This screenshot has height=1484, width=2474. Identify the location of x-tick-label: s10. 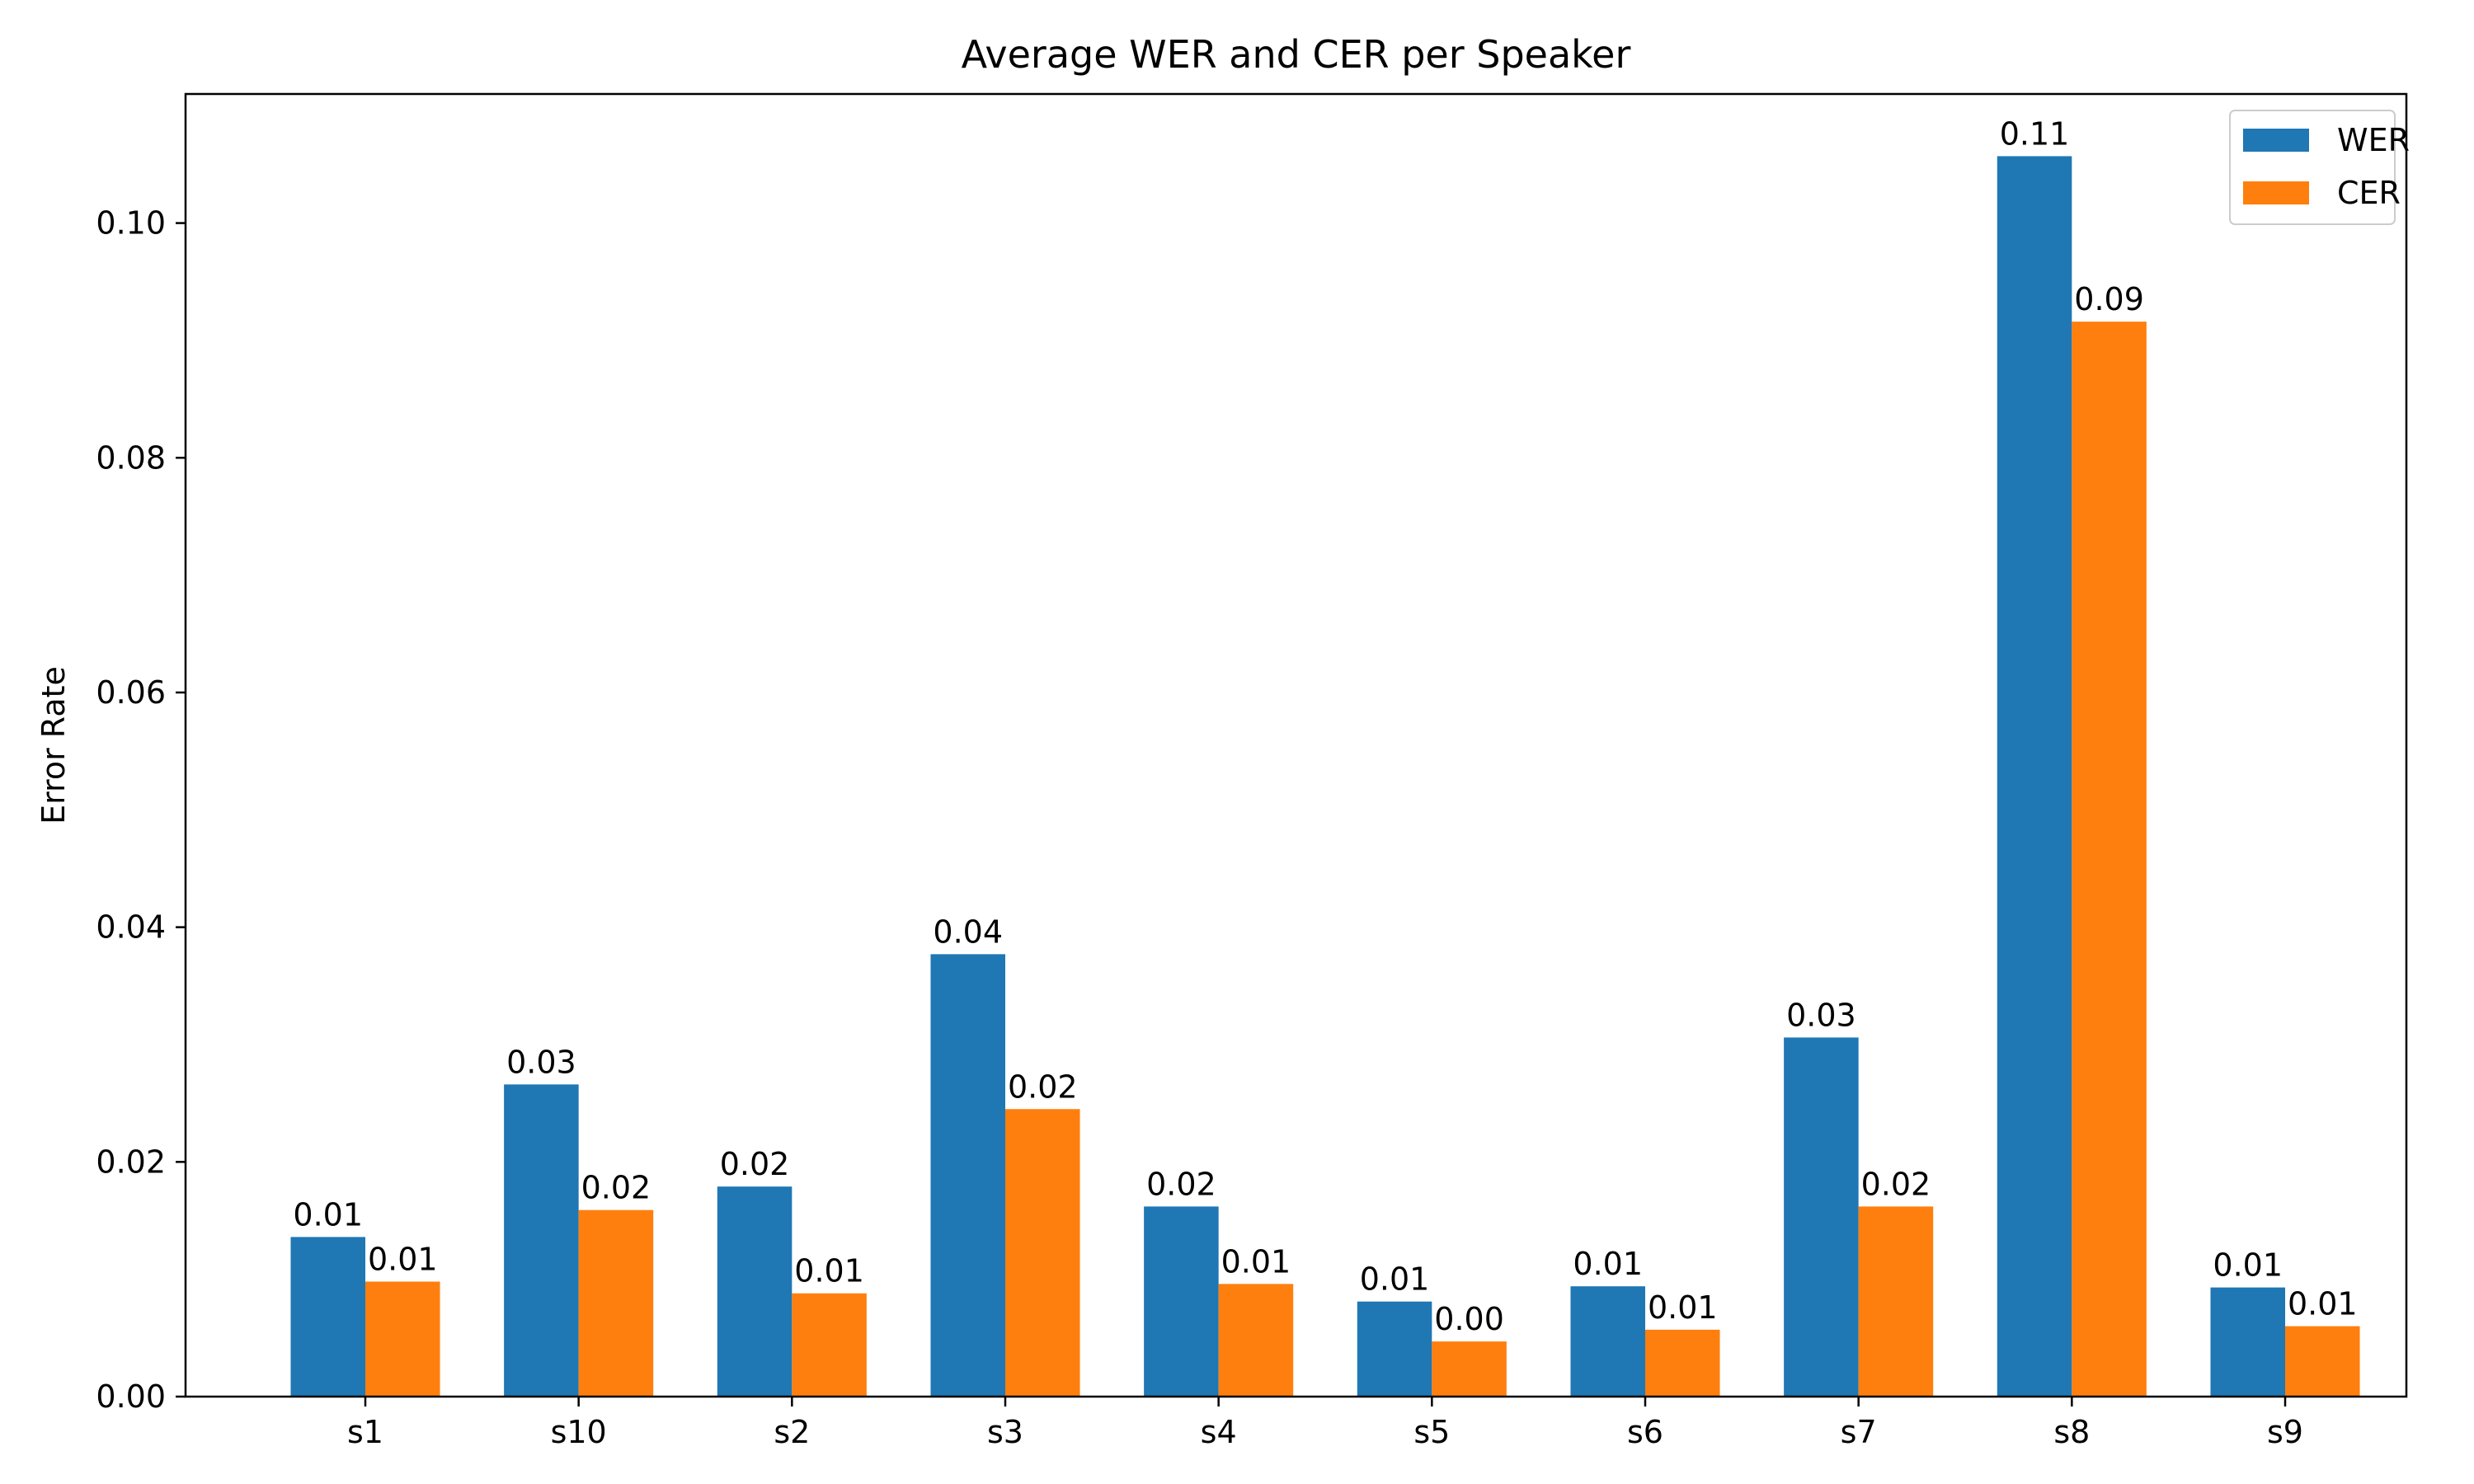
(579, 1432).